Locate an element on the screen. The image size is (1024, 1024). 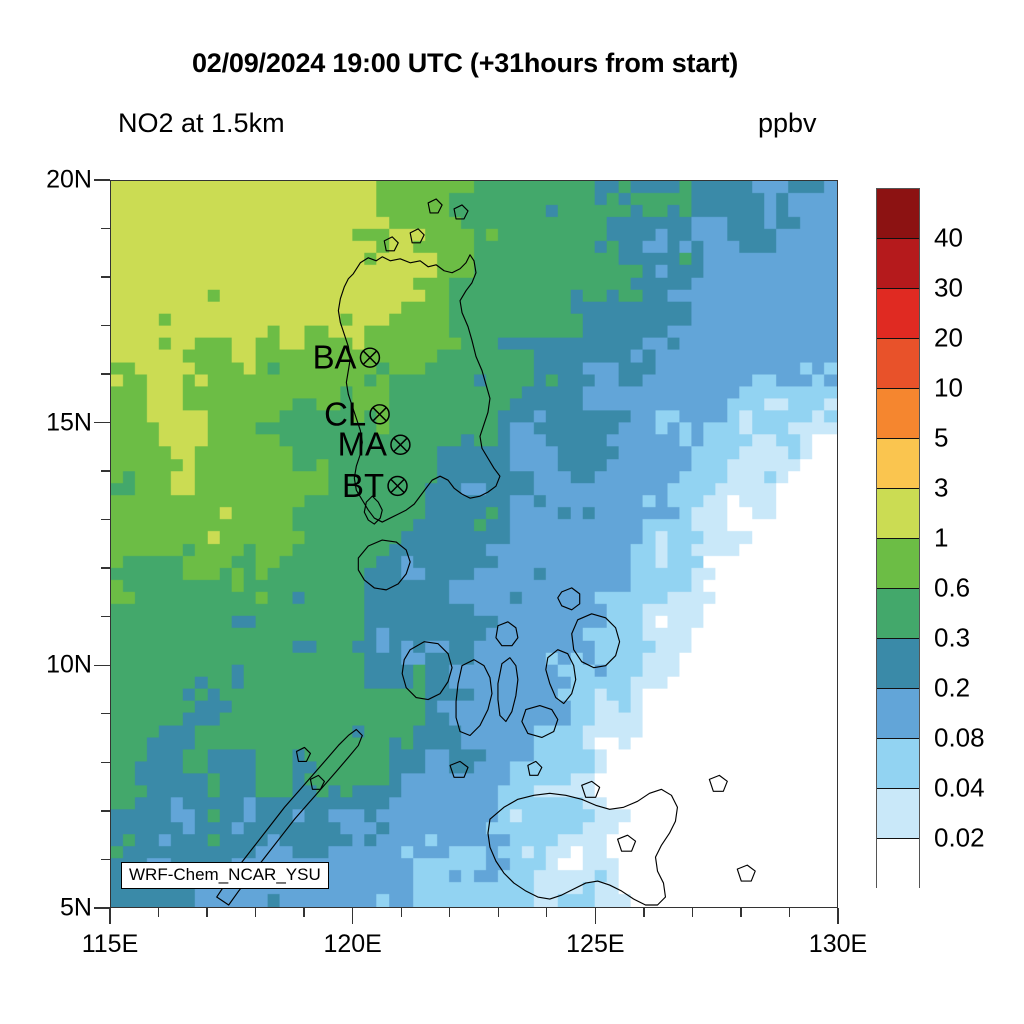
station-marker-cl: CL is located at coordinates (357, 413).